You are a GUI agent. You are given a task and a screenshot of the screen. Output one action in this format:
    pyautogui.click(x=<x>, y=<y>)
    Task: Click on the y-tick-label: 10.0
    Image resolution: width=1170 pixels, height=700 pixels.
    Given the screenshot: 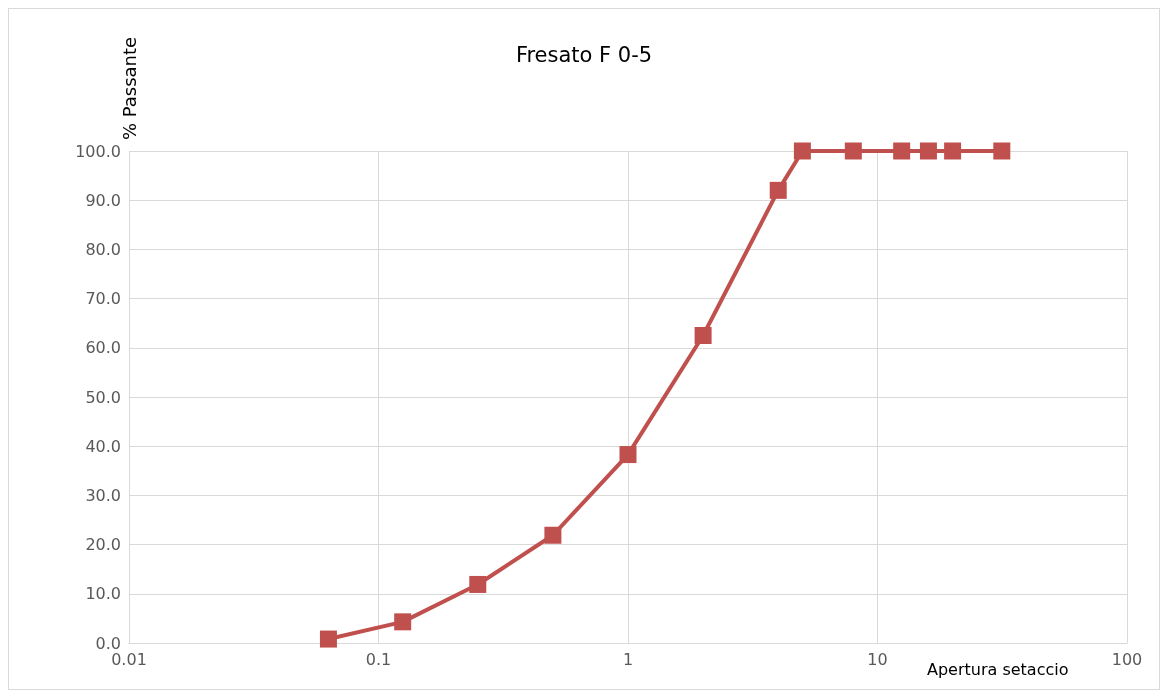 What is the action you would take?
    pyautogui.click(x=103, y=594)
    